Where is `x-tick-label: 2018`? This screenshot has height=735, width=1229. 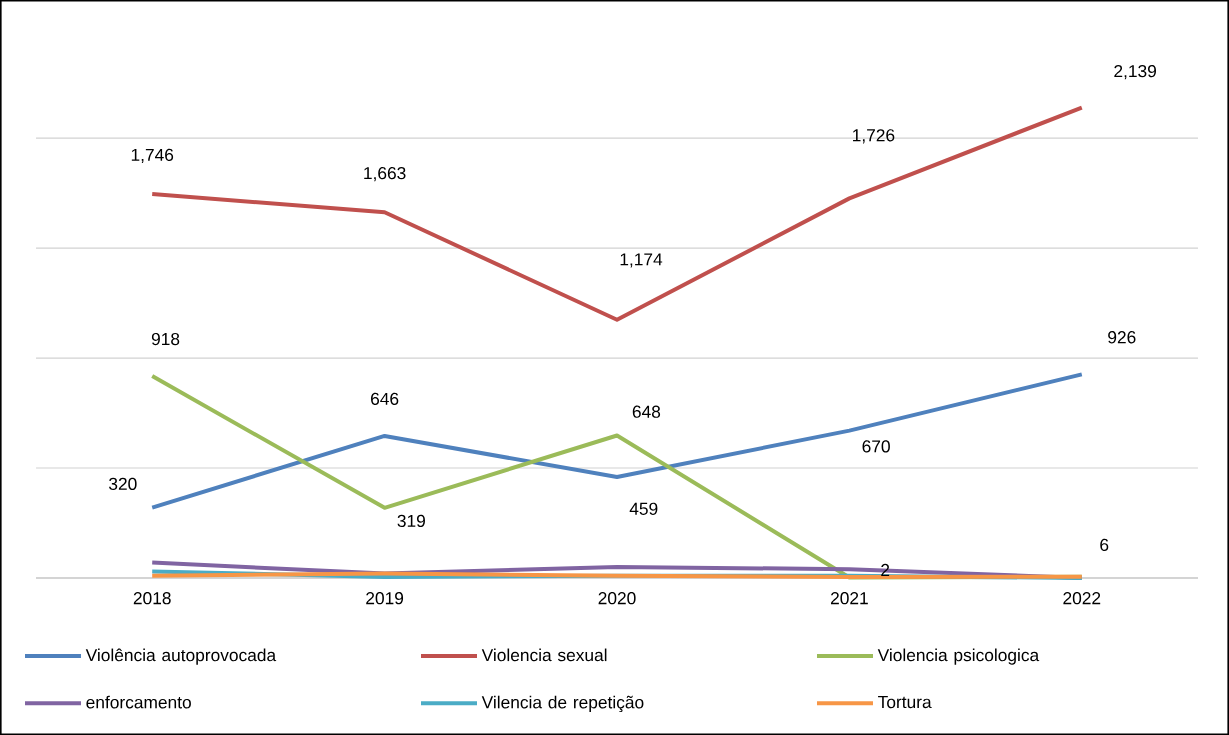 x-tick-label: 2018 is located at coordinates (152, 598).